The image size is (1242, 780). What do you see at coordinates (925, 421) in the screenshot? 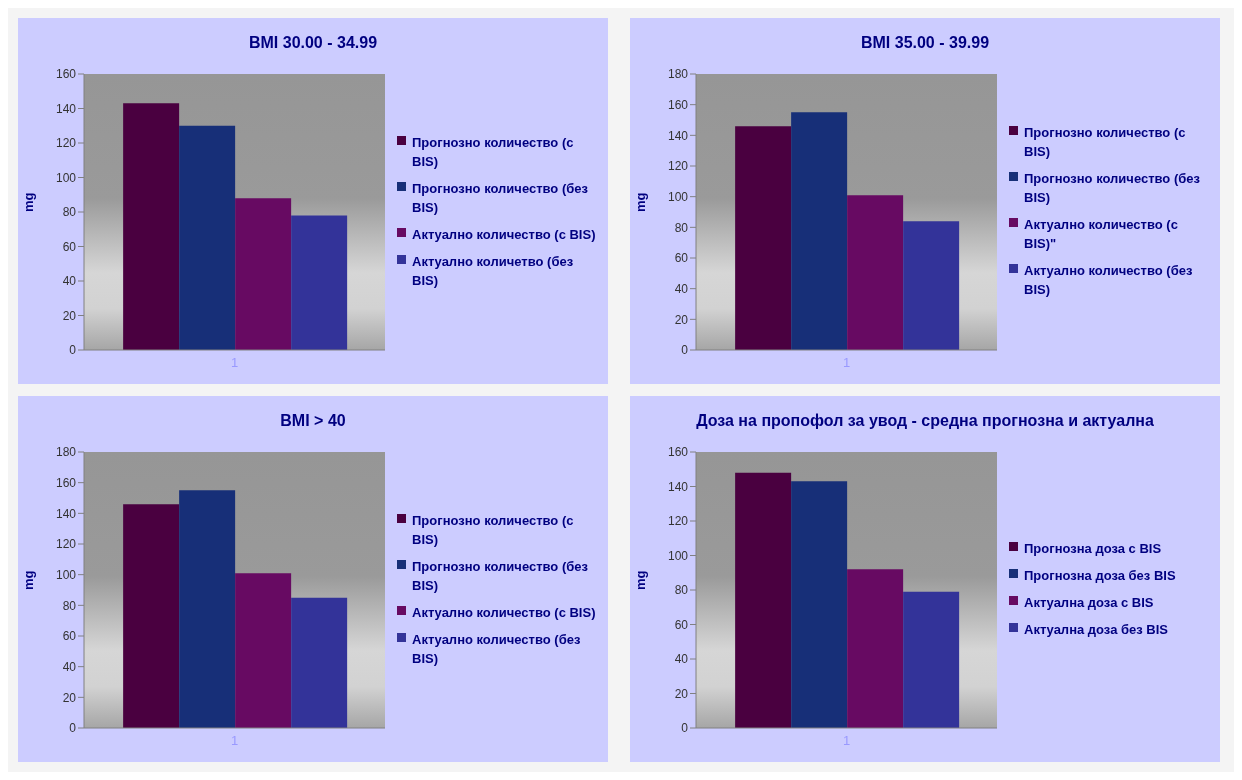
I see `chart-title: Доза на пропофол за увод - средна прогнозна и актуална` at bounding box center [925, 421].